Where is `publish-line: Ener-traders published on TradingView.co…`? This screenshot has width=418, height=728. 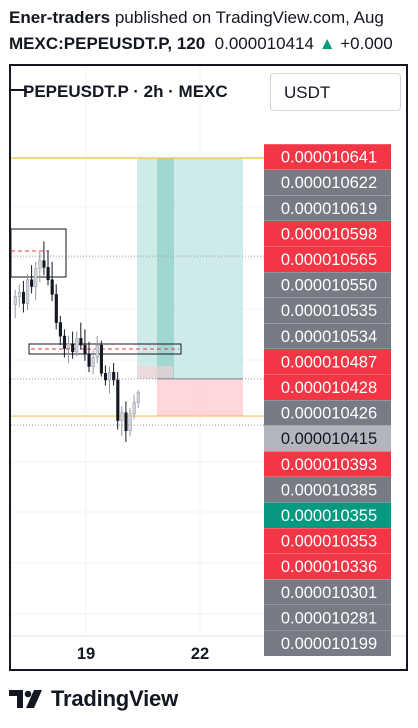
publish-line: Ener-traders published on TradingView.co… is located at coordinates (196, 18).